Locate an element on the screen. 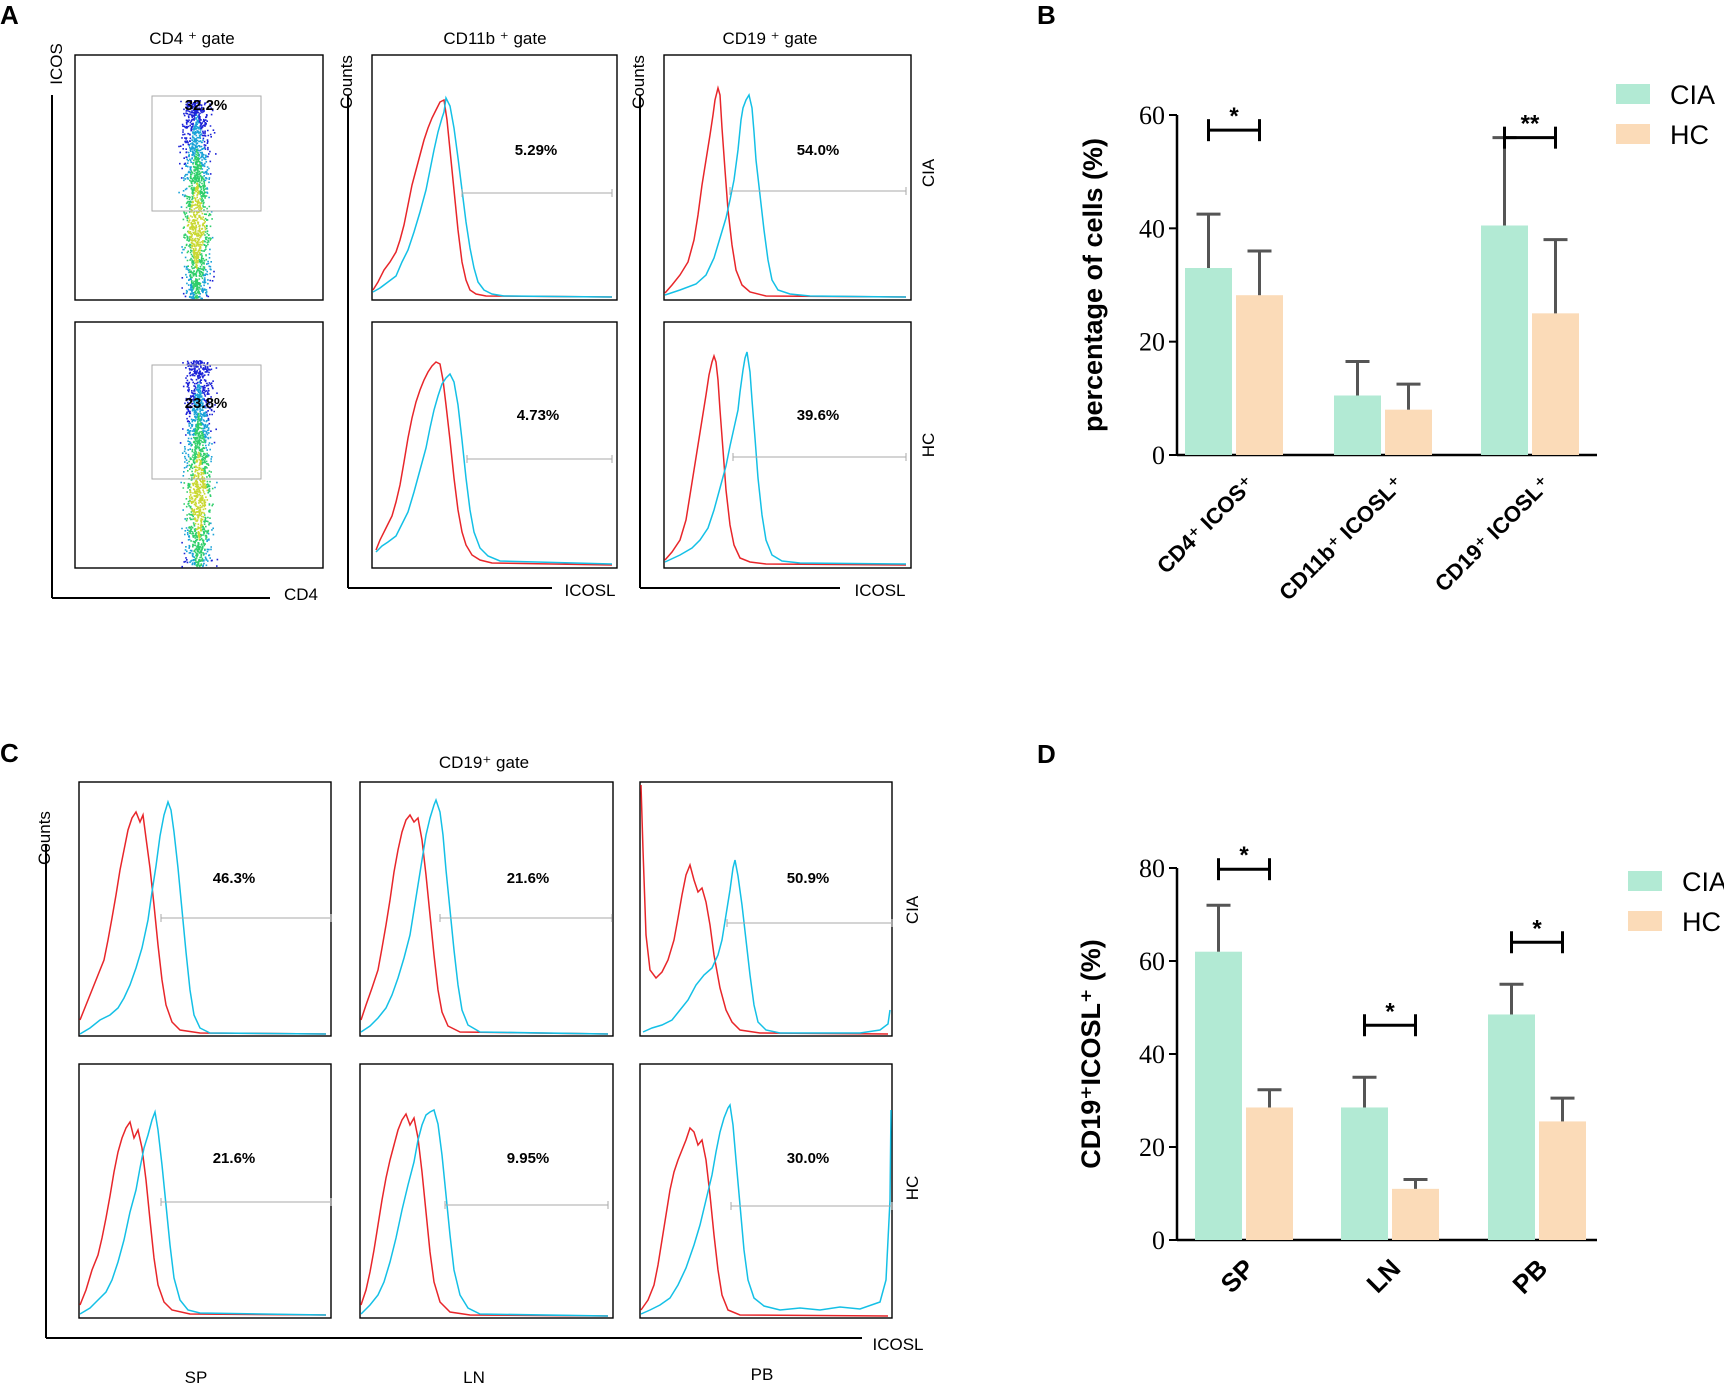 Image resolution: width=1724 pixels, height=1384 pixels. hist-ln-pct-cia: 21.6% is located at coordinates (528, 878).